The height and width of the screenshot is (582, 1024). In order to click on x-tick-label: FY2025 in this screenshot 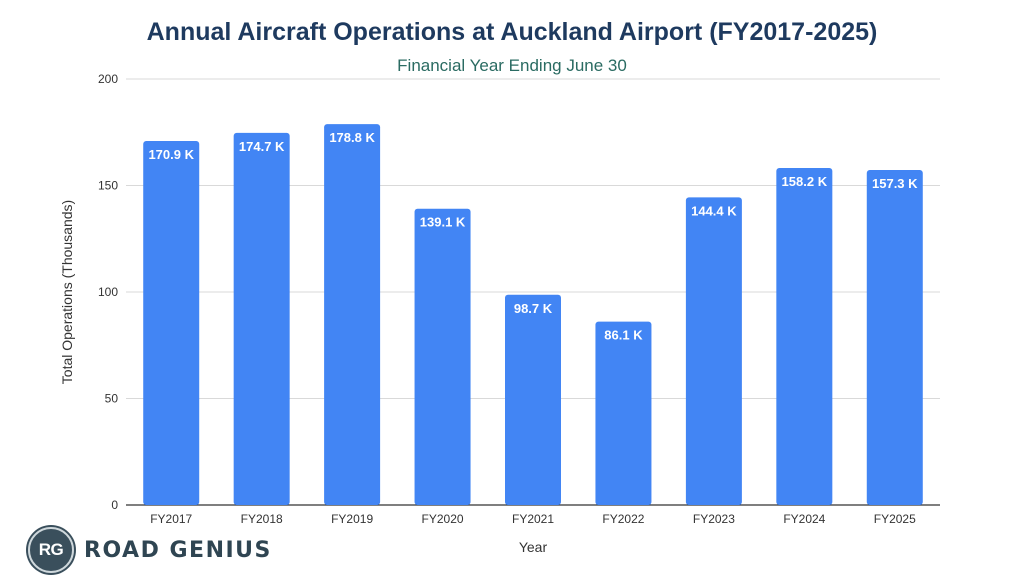, I will do `click(895, 519)`.